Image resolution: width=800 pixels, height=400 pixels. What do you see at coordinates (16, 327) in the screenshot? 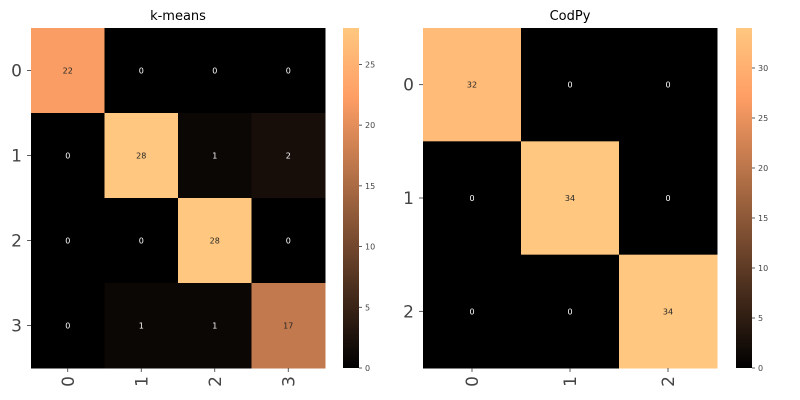
I see `y-tick-label: 3` at bounding box center [16, 327].